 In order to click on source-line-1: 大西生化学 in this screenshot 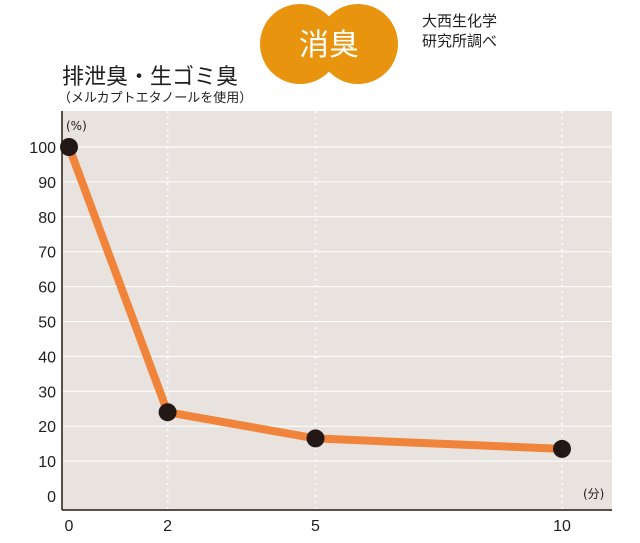, I will do `click(459, 21)`.